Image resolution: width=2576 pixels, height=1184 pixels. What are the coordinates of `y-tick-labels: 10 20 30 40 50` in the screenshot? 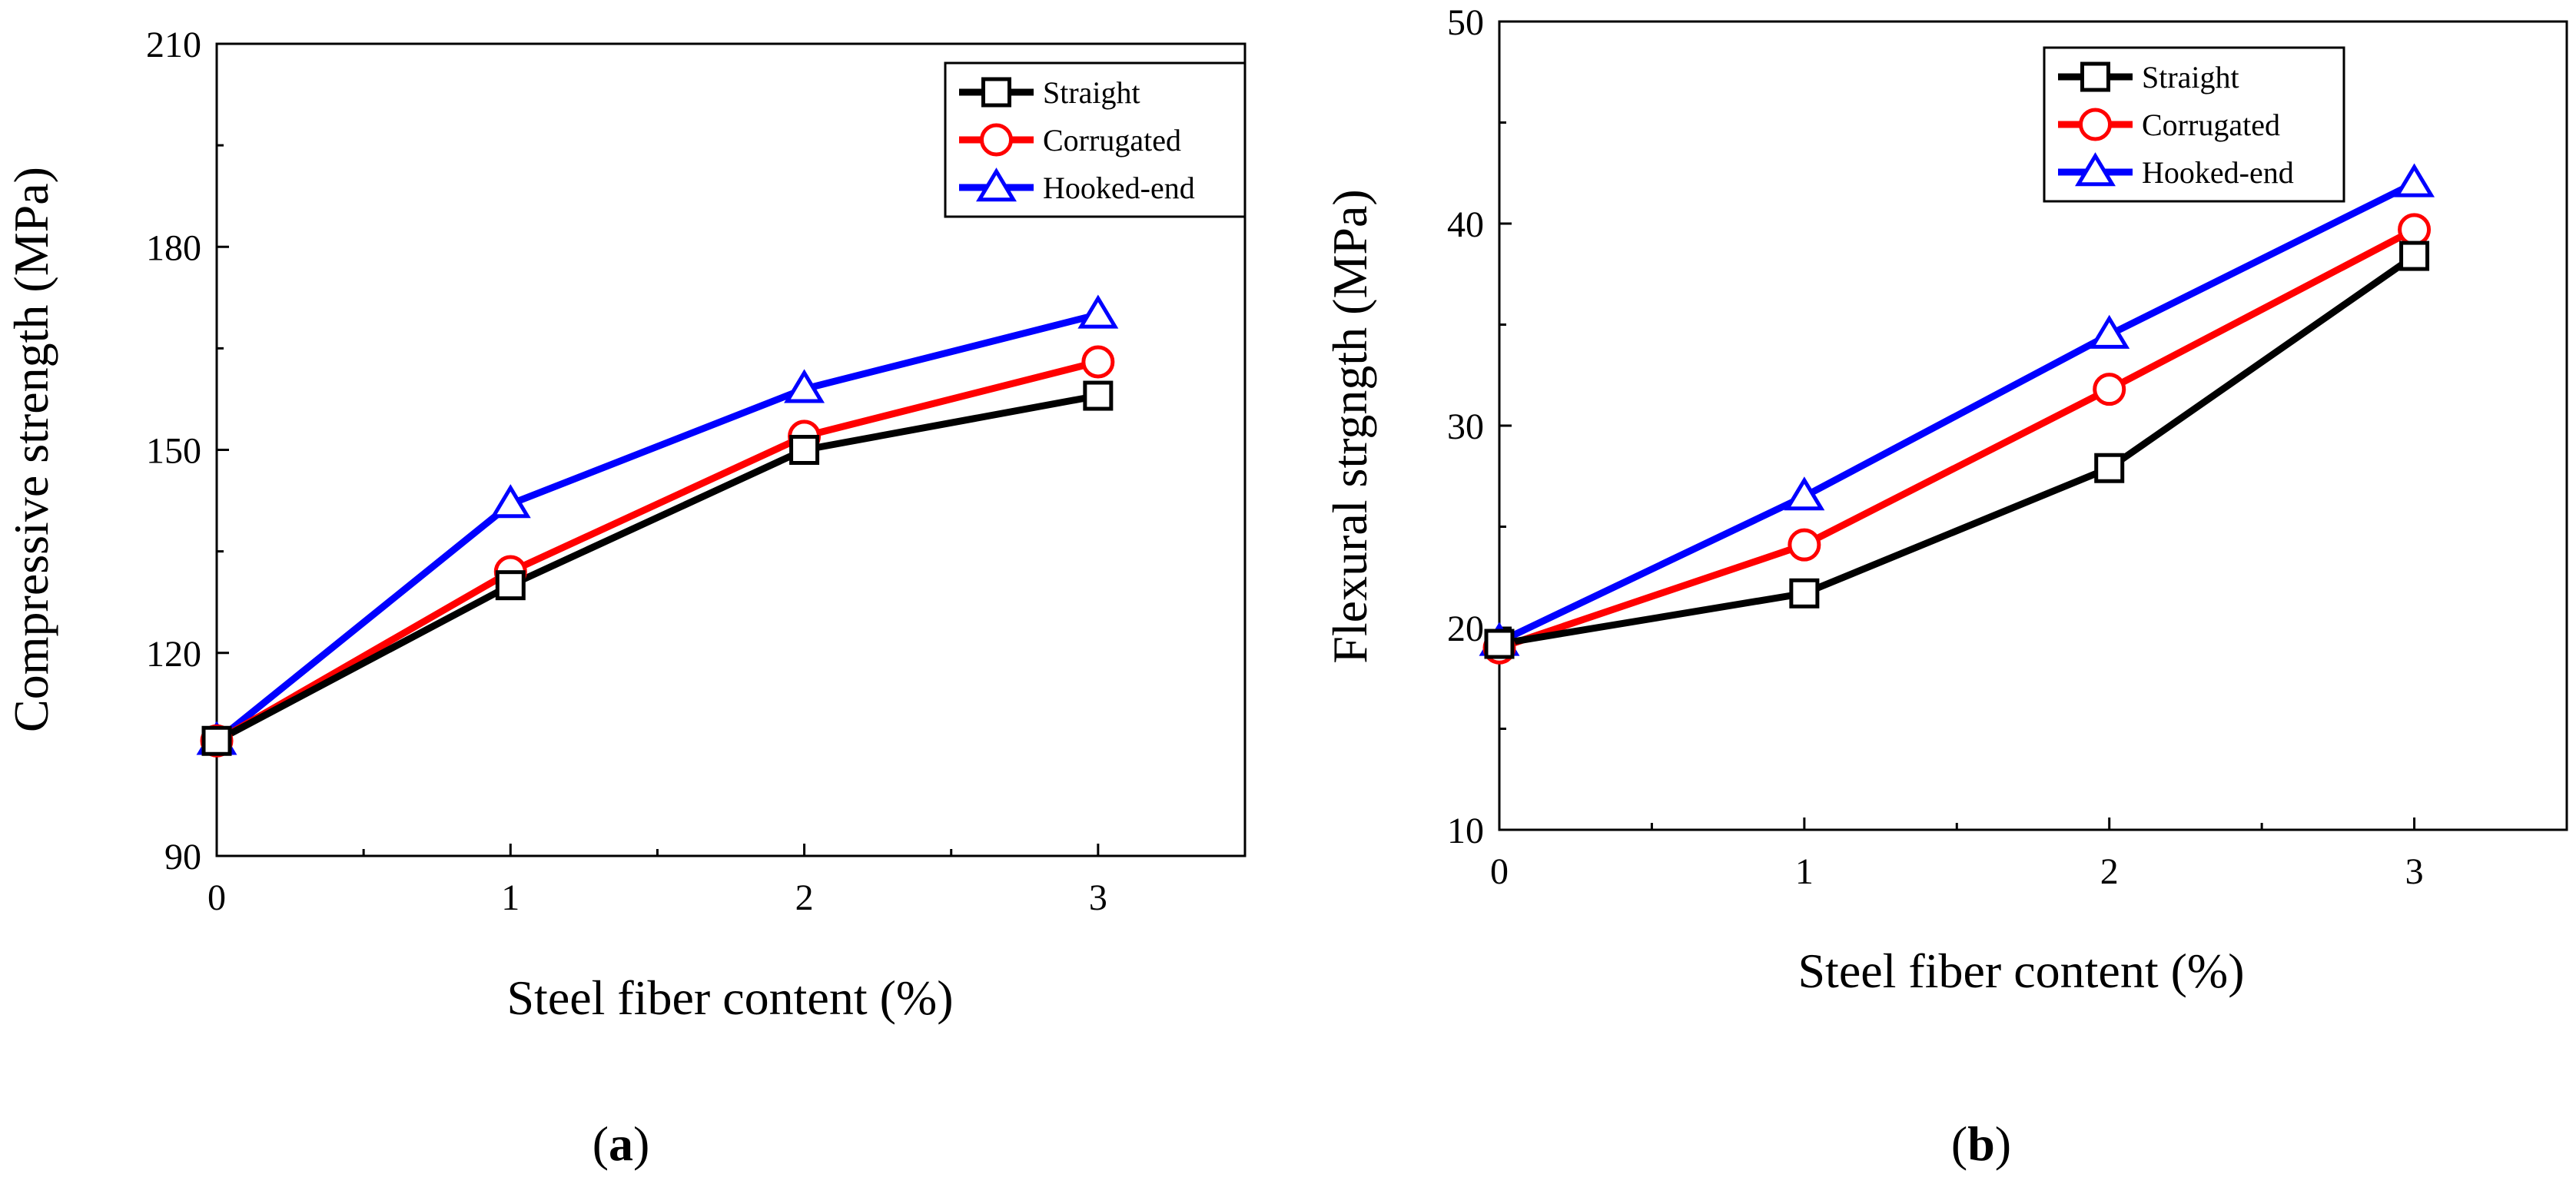 It's located at (1465, 426).